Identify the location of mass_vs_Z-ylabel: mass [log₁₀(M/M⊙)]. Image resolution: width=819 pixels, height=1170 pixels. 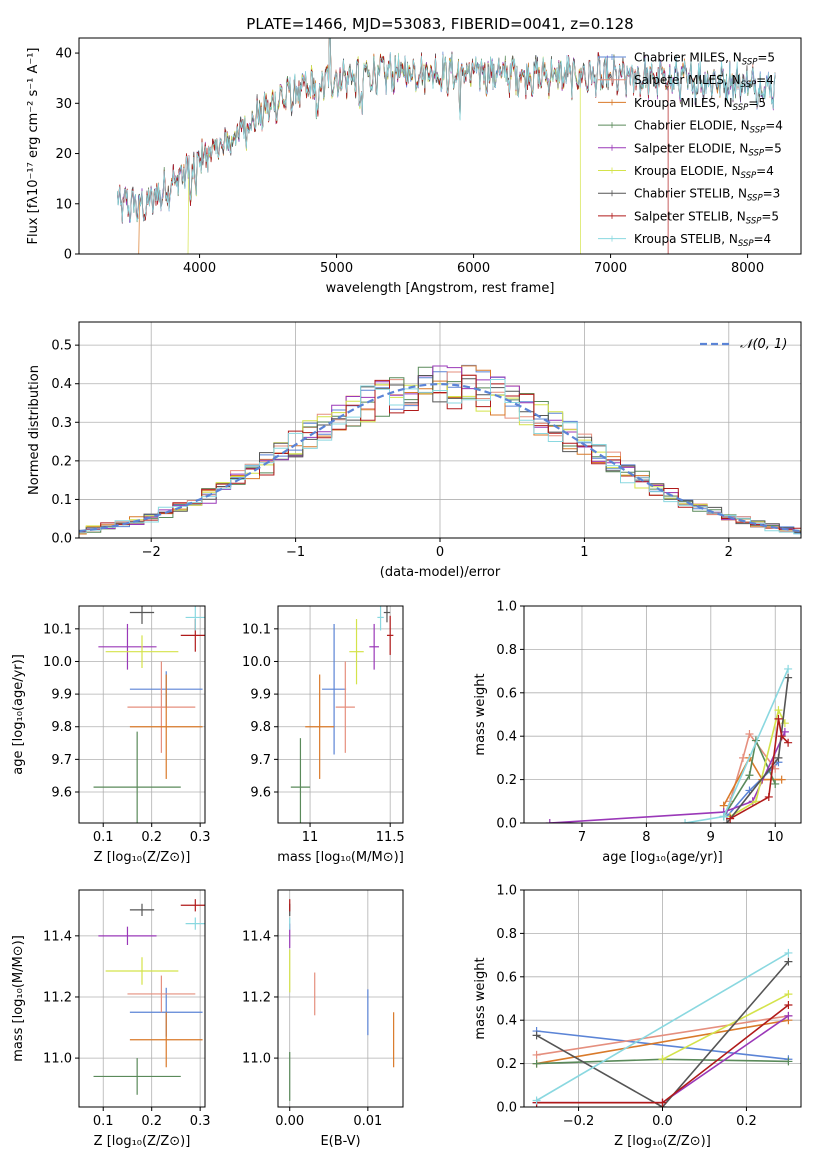
(18, 998).